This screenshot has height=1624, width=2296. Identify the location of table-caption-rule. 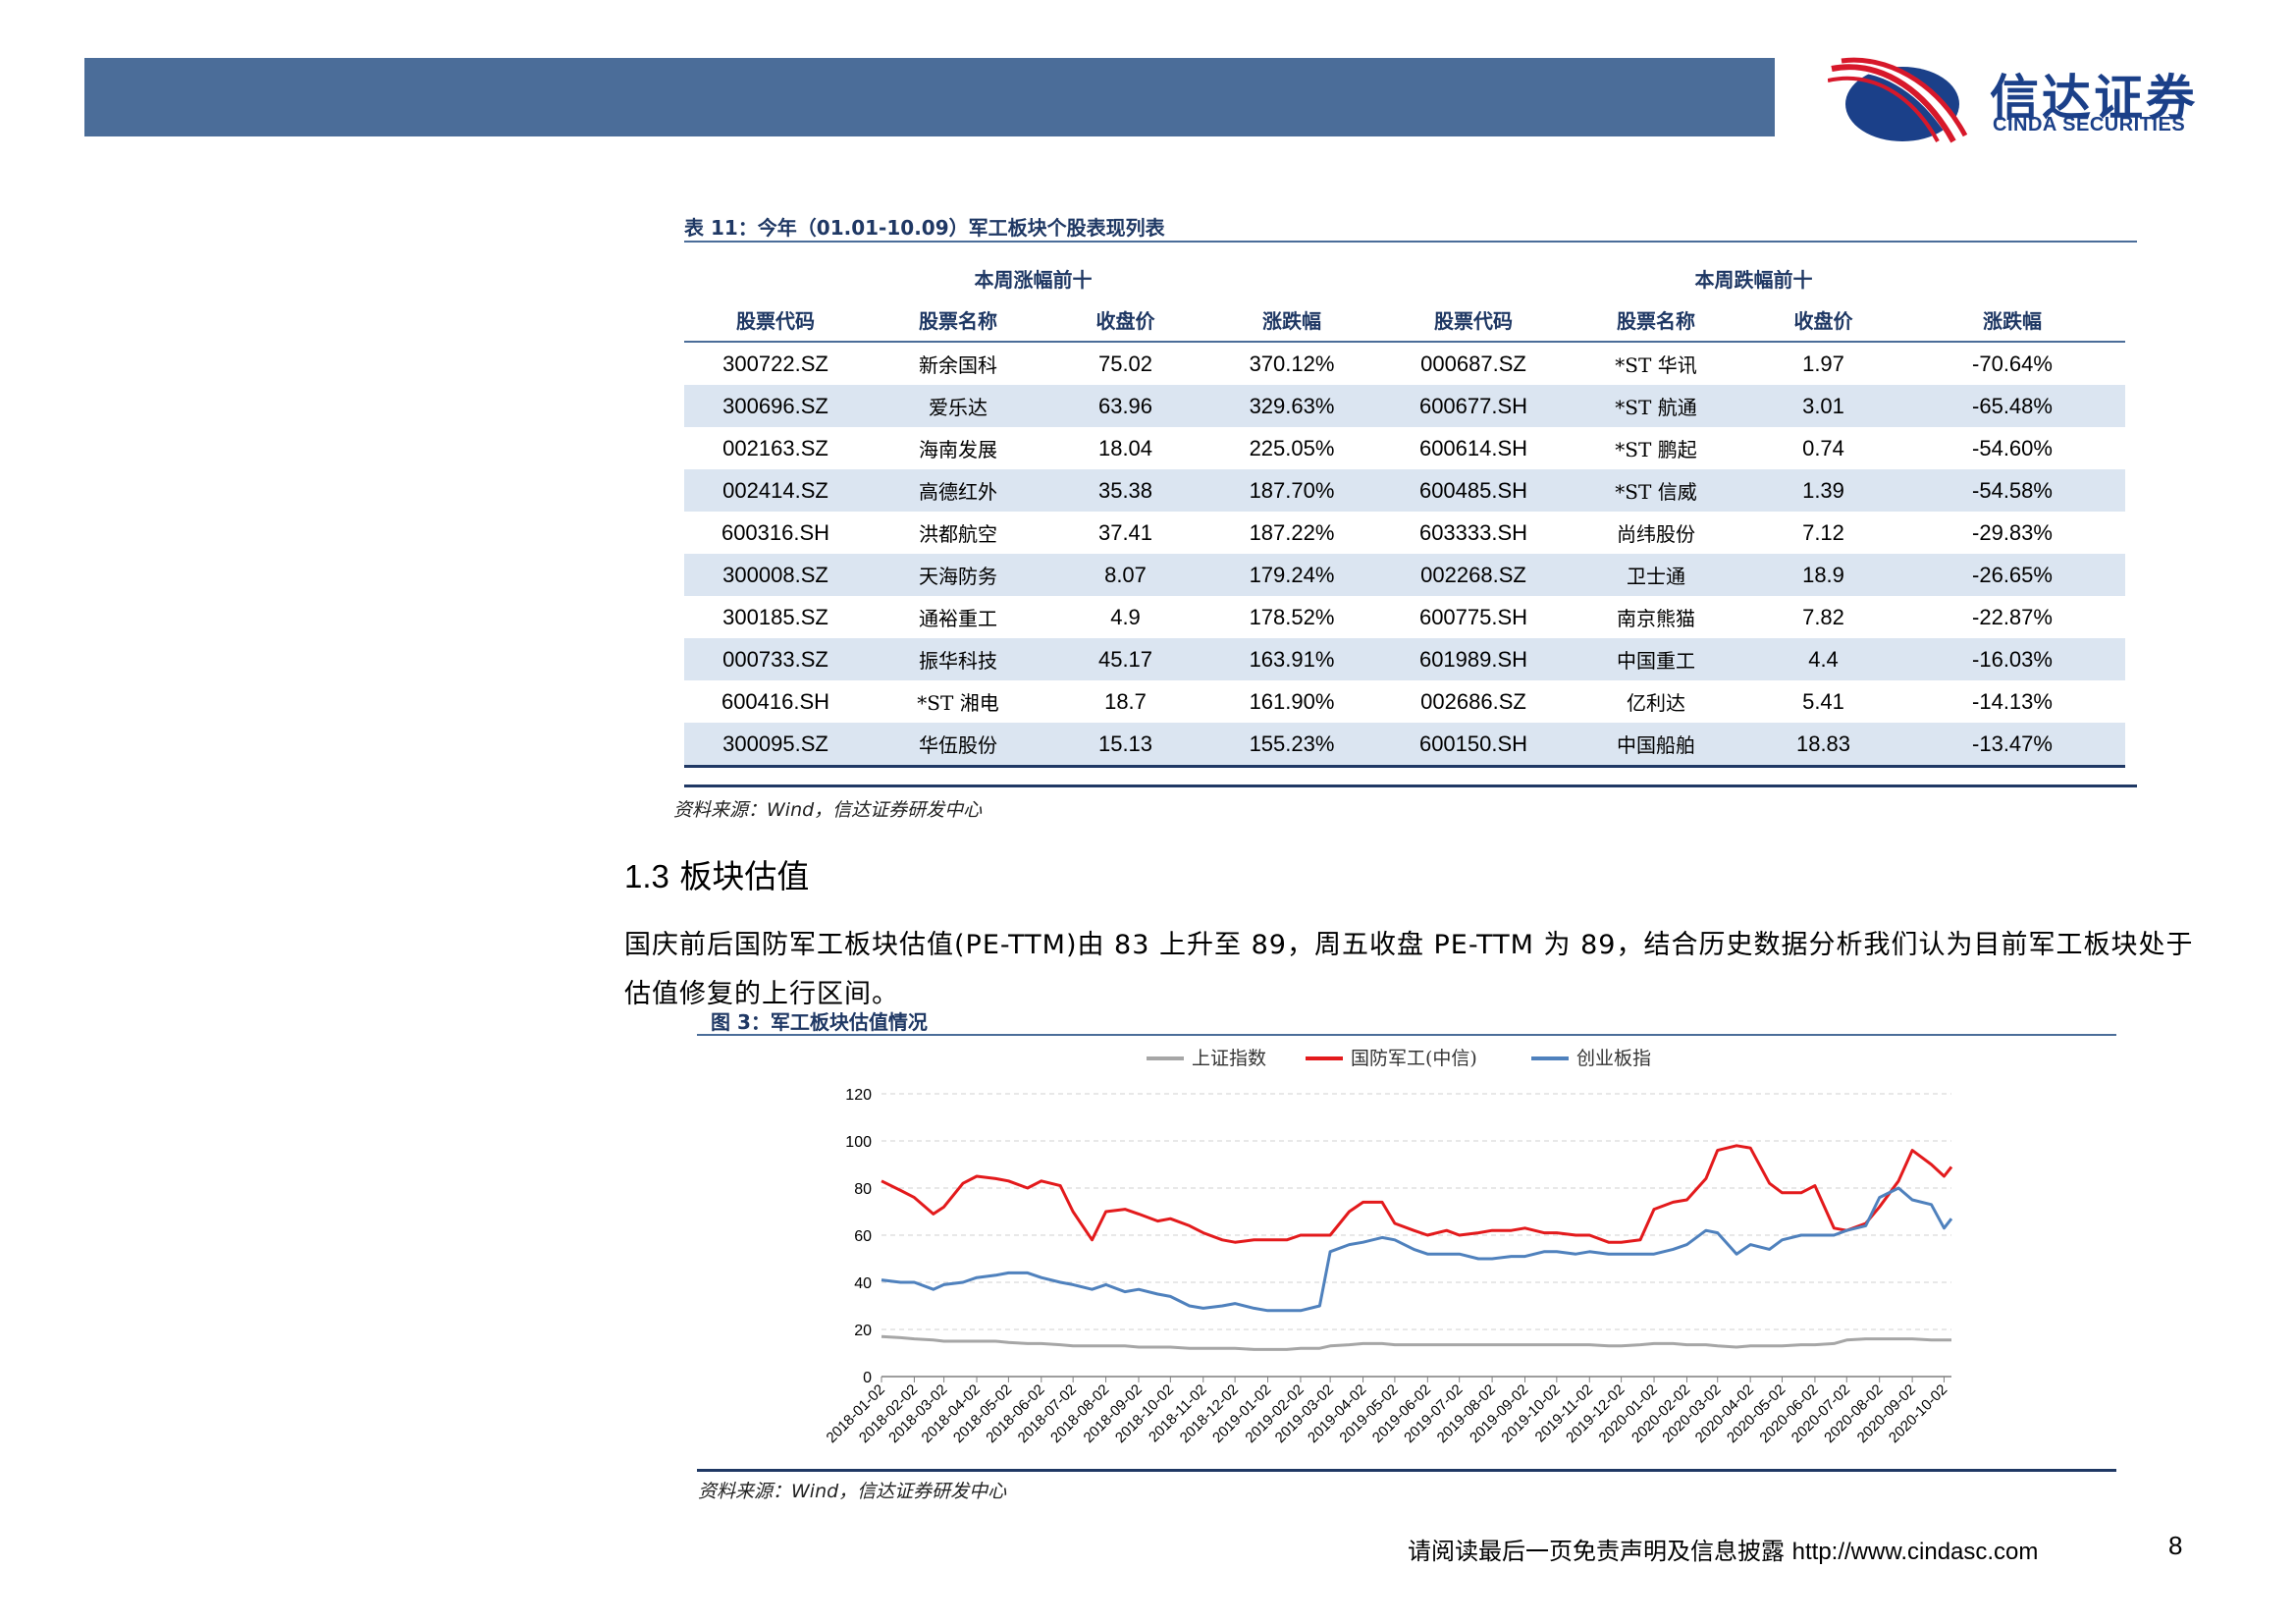
(1410, 242).